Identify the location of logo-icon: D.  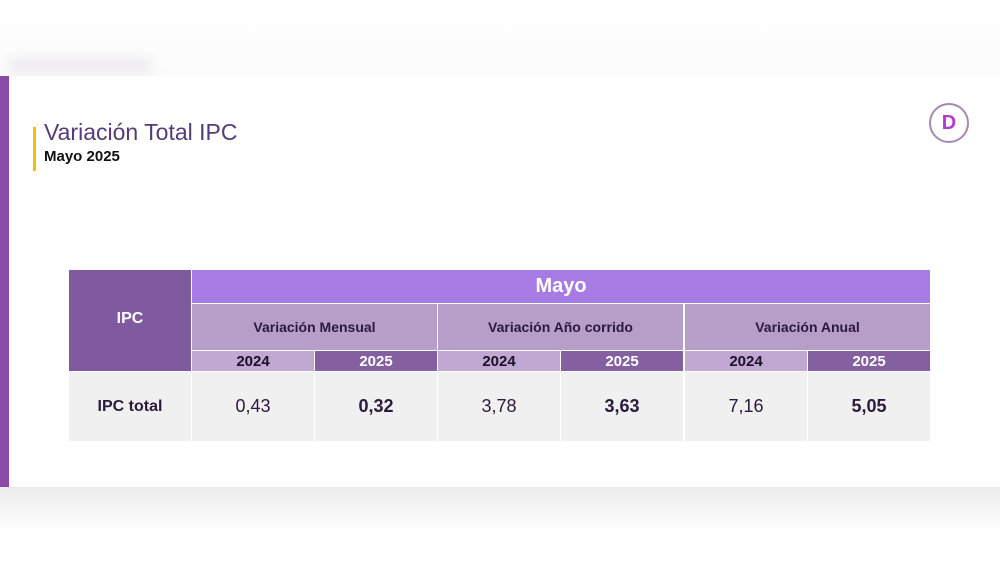
(949, 123).